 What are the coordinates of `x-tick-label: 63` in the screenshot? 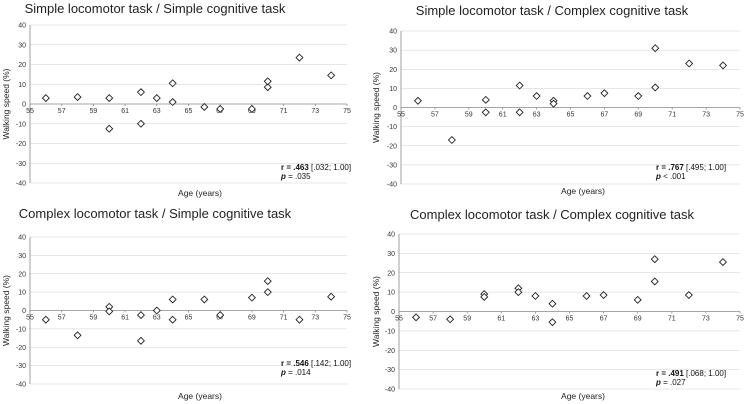 It's located at (157, 318).